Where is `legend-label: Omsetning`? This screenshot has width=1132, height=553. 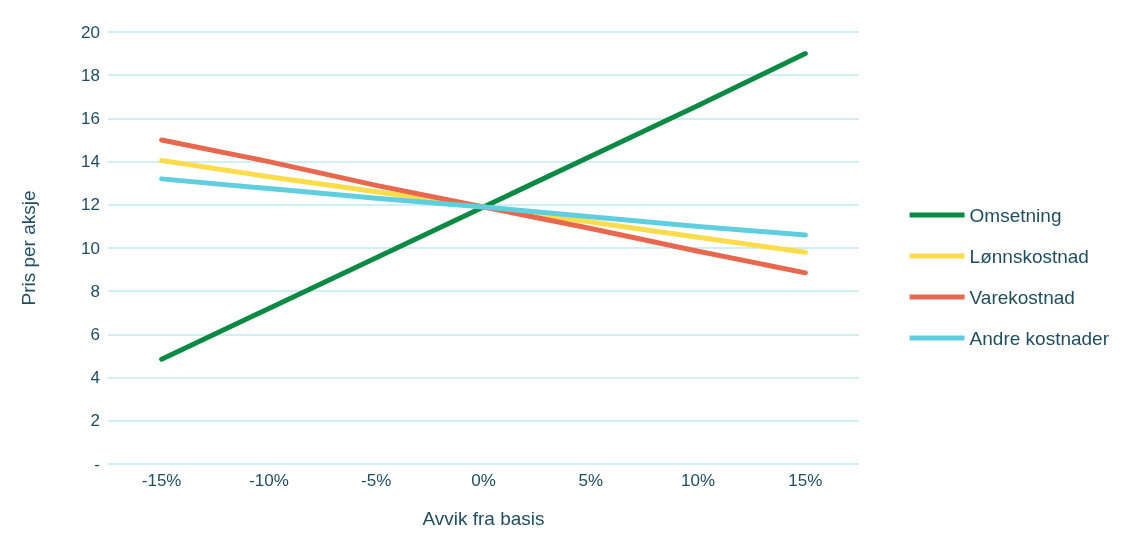
legend-label: Omsetning is located at coordinates (1015, 215).